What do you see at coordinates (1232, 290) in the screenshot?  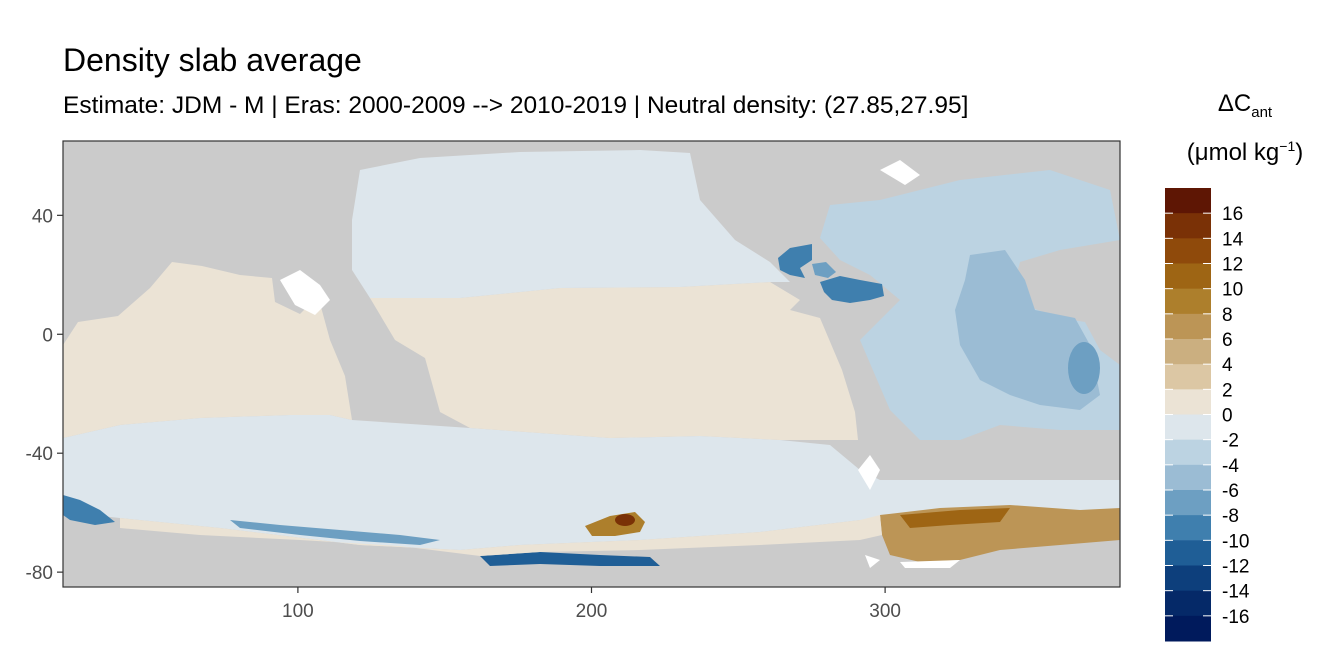 I see `colorbar-label: 10` at bounding box center [1232, 290].